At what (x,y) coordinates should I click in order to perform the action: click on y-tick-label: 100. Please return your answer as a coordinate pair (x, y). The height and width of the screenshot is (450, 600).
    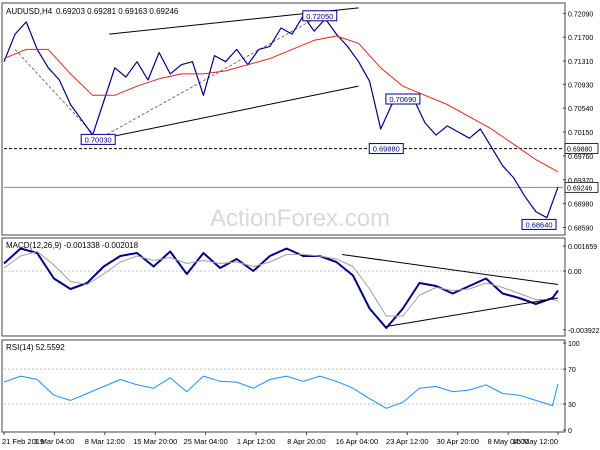
    Looking at the image, I should click on (574, 344).